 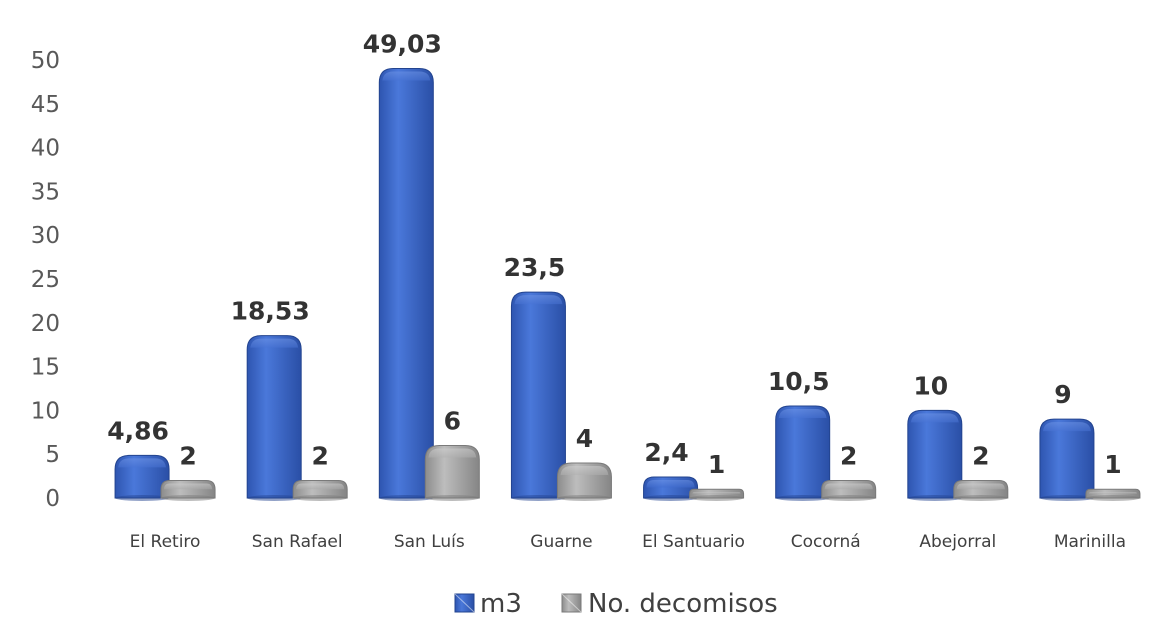 I want to click on x-tick-label: San Luís, so click(x=429, y=542).